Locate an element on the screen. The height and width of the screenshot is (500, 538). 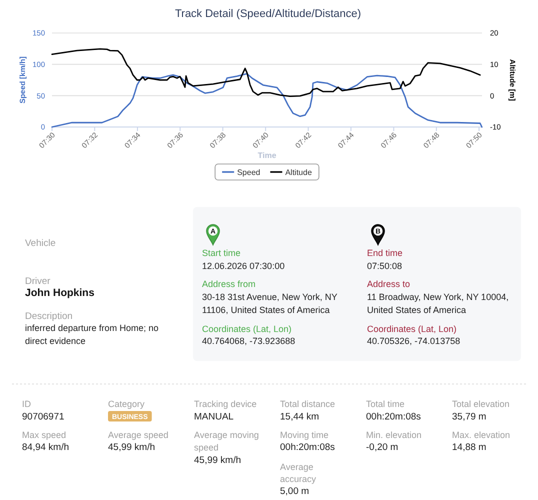
text: Description is located at coordinates (49, 316).